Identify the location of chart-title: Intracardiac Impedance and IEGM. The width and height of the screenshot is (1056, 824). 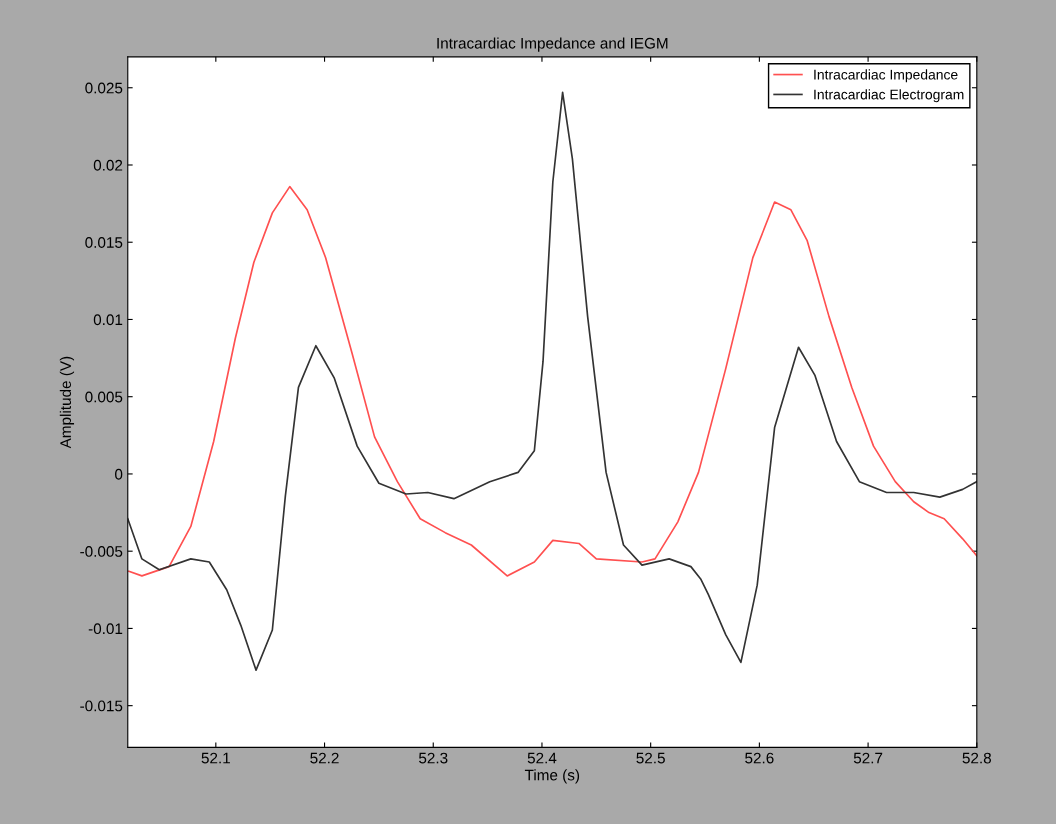
(552, 44).